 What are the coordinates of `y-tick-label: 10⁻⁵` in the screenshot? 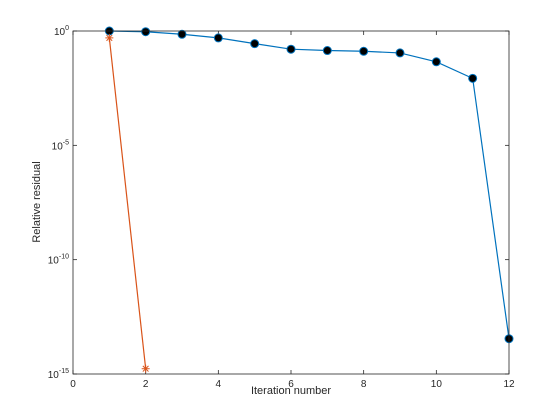 It's located at (60, 145).